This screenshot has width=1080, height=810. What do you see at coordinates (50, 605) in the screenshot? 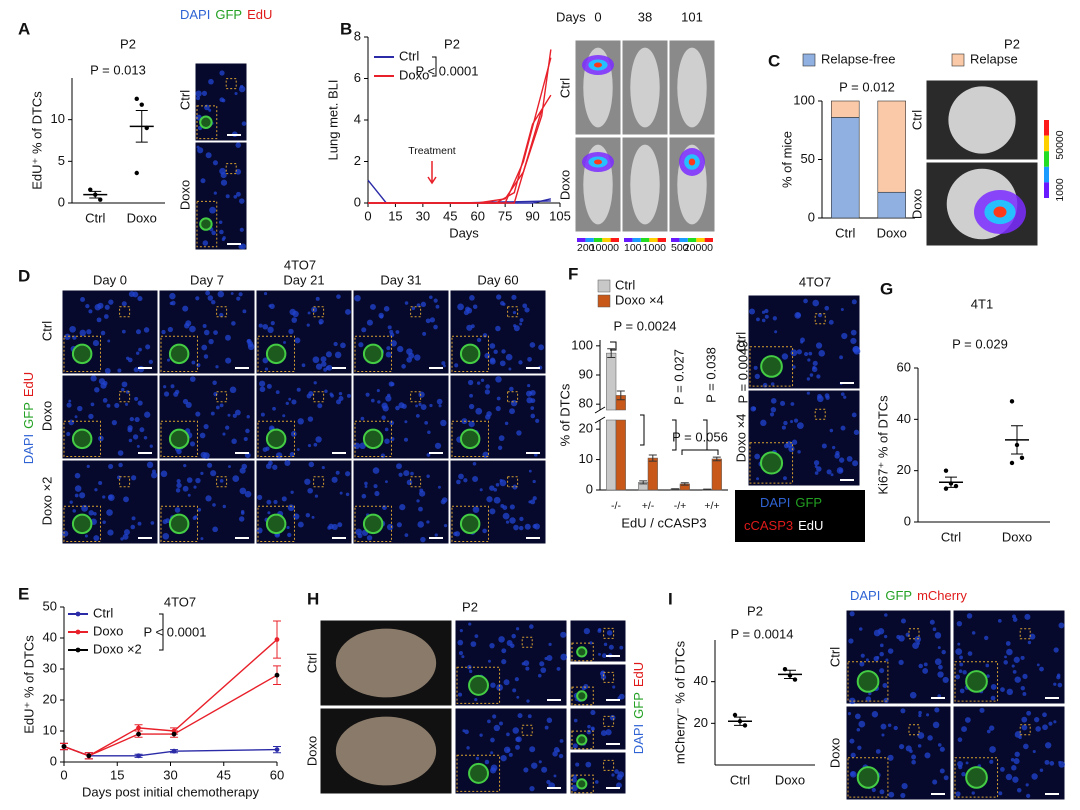
I see `y-tick-label: 50` at bounding box center [50, 605].